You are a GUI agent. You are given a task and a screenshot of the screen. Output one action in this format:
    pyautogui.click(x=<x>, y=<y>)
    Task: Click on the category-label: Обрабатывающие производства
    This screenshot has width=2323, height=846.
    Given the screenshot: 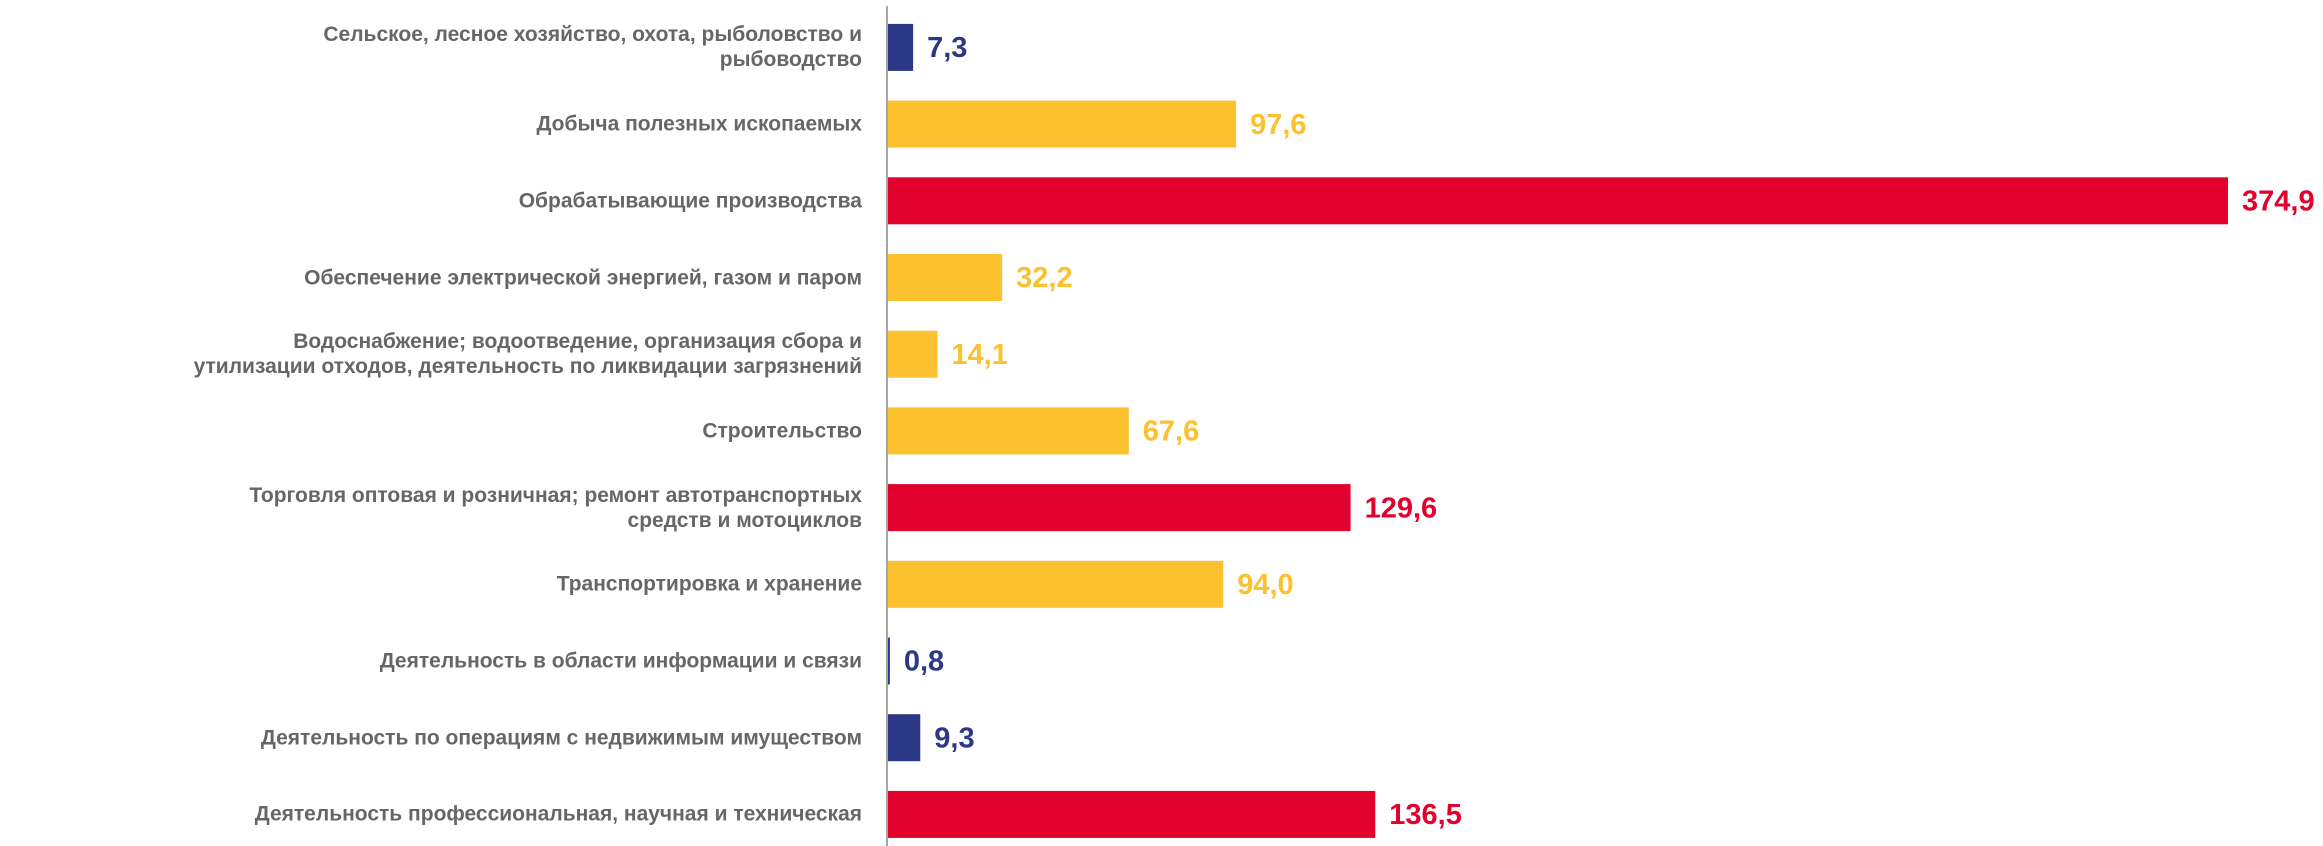 What is the action you would take?
    pyautogui.click(x=690, y=201)
    